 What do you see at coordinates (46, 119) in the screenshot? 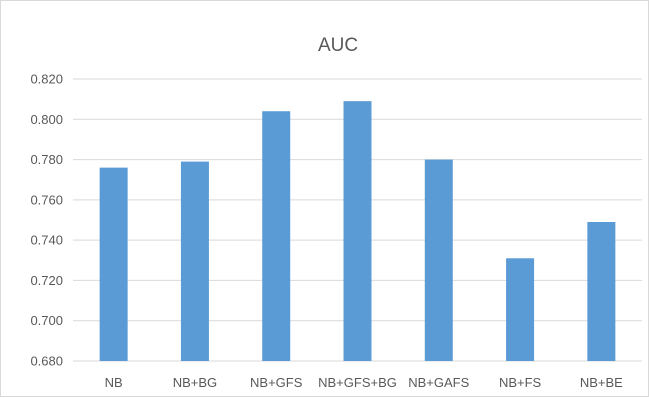
I see `y-tick-label: 0.800` at bounding box center [46, 119].